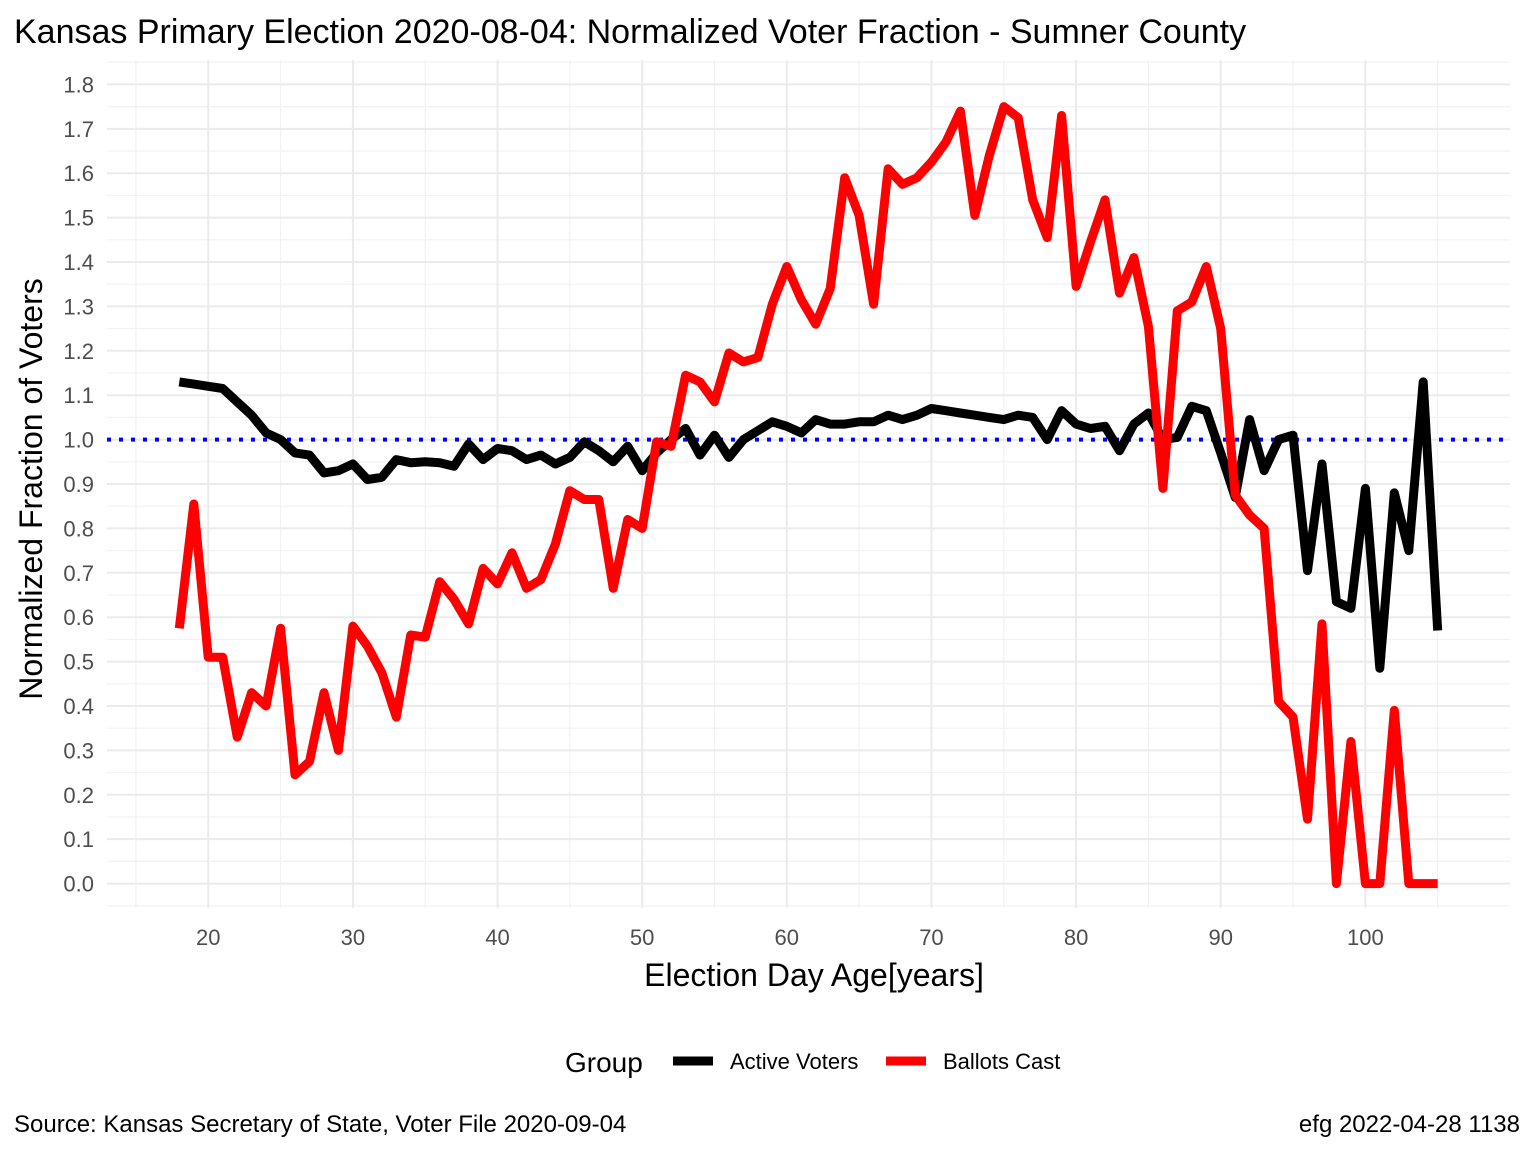 The width and height of the screenshot is (1536, 1152). I want to click on y-tick-label: 0.2, so click(78, 795).